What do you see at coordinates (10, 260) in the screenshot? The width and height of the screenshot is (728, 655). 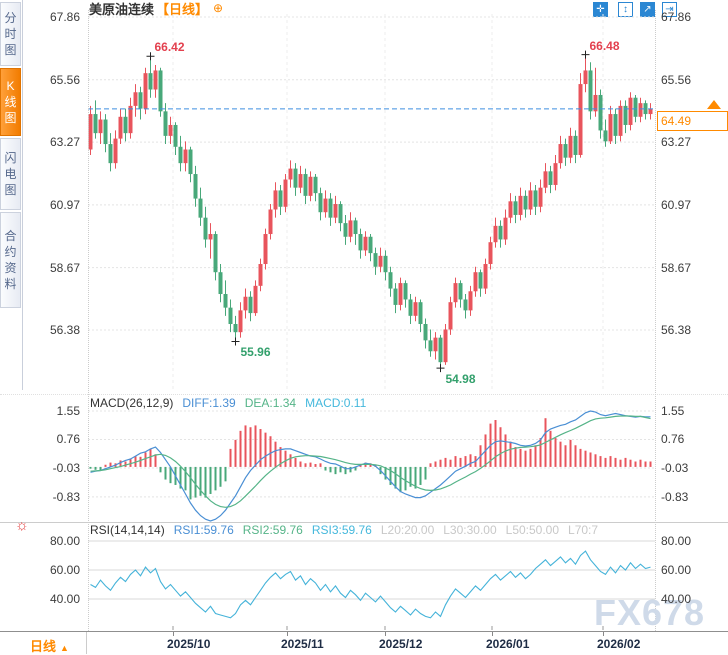 I see `sidebar-tab-3: 合约资料` at bounding box center [10, 260].